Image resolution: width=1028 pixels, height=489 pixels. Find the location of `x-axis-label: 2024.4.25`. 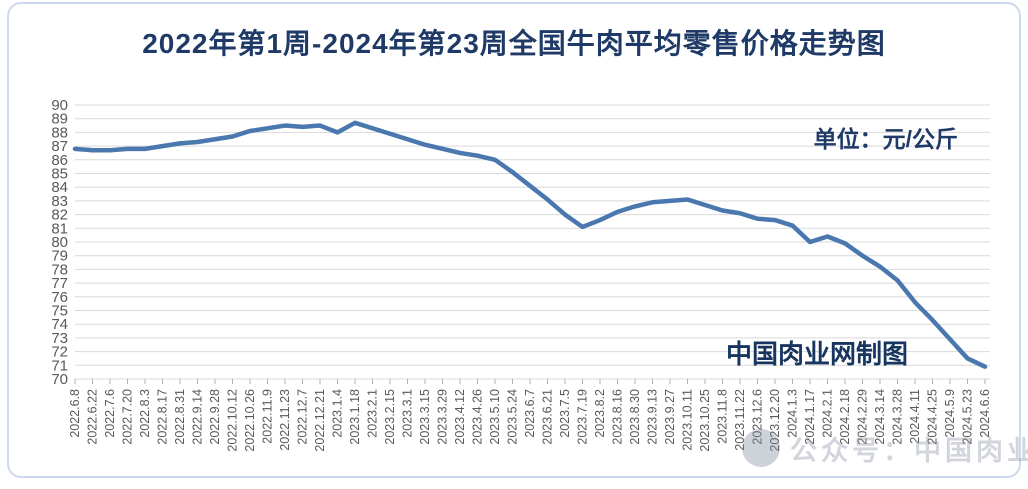

x-axis-label: 2024.4.25 is located at coordinates (933, 417).